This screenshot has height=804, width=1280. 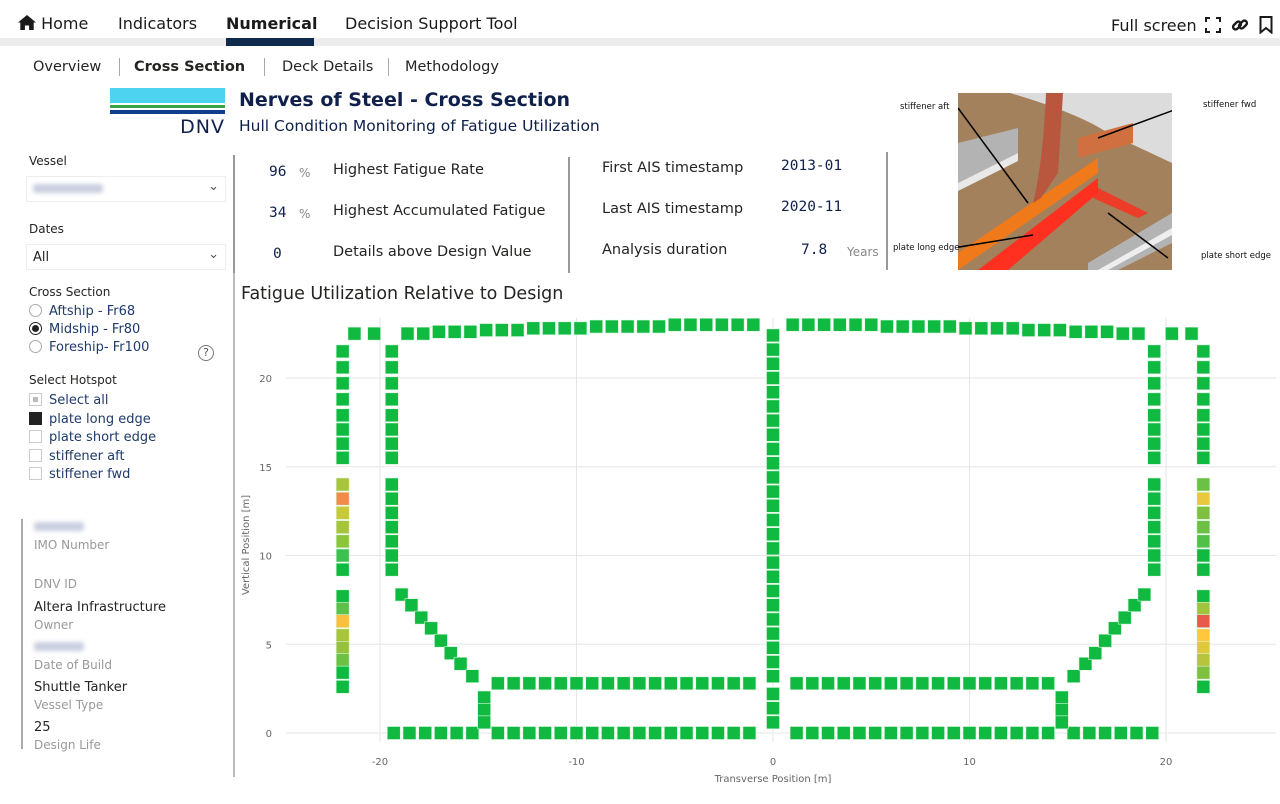 I want to click on nav-decision-support-tool: Decision Support Tool, so click(x=431, y=23).